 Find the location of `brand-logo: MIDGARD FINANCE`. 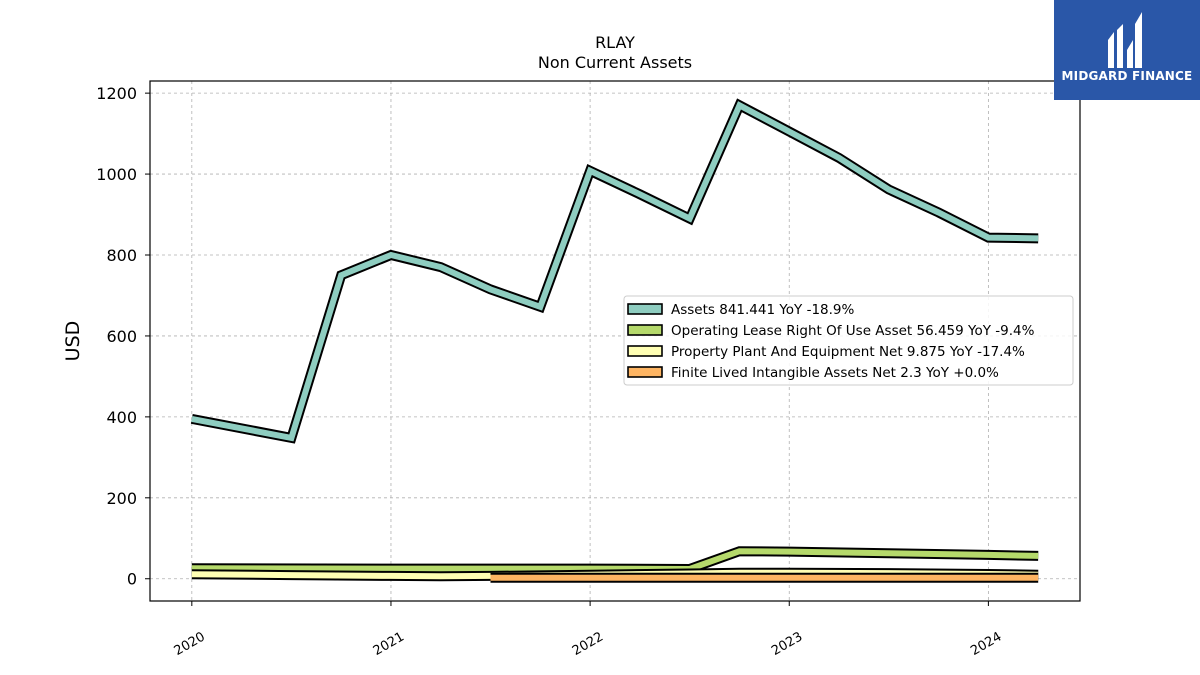

brand-logo: MIDGARD FINANCE is located at coordinates (1127, 50).